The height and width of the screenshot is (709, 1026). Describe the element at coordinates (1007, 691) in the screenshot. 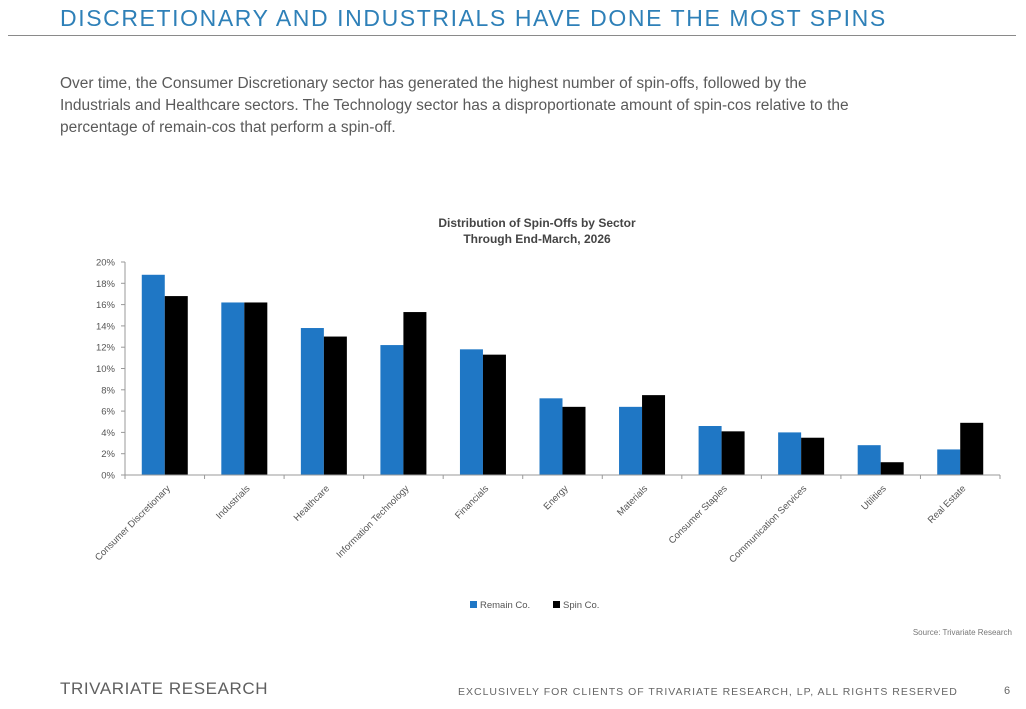

I see `page-number: 6` at that location.